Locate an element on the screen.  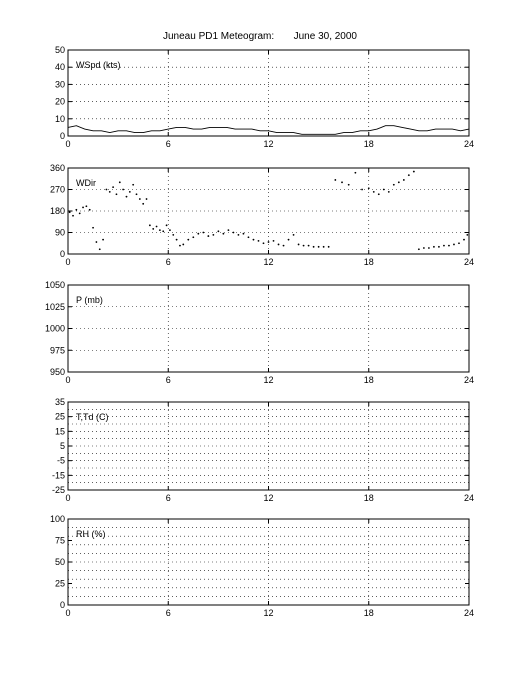
panel-1-xtick-label: 6 is located at coordinates (168, 144).